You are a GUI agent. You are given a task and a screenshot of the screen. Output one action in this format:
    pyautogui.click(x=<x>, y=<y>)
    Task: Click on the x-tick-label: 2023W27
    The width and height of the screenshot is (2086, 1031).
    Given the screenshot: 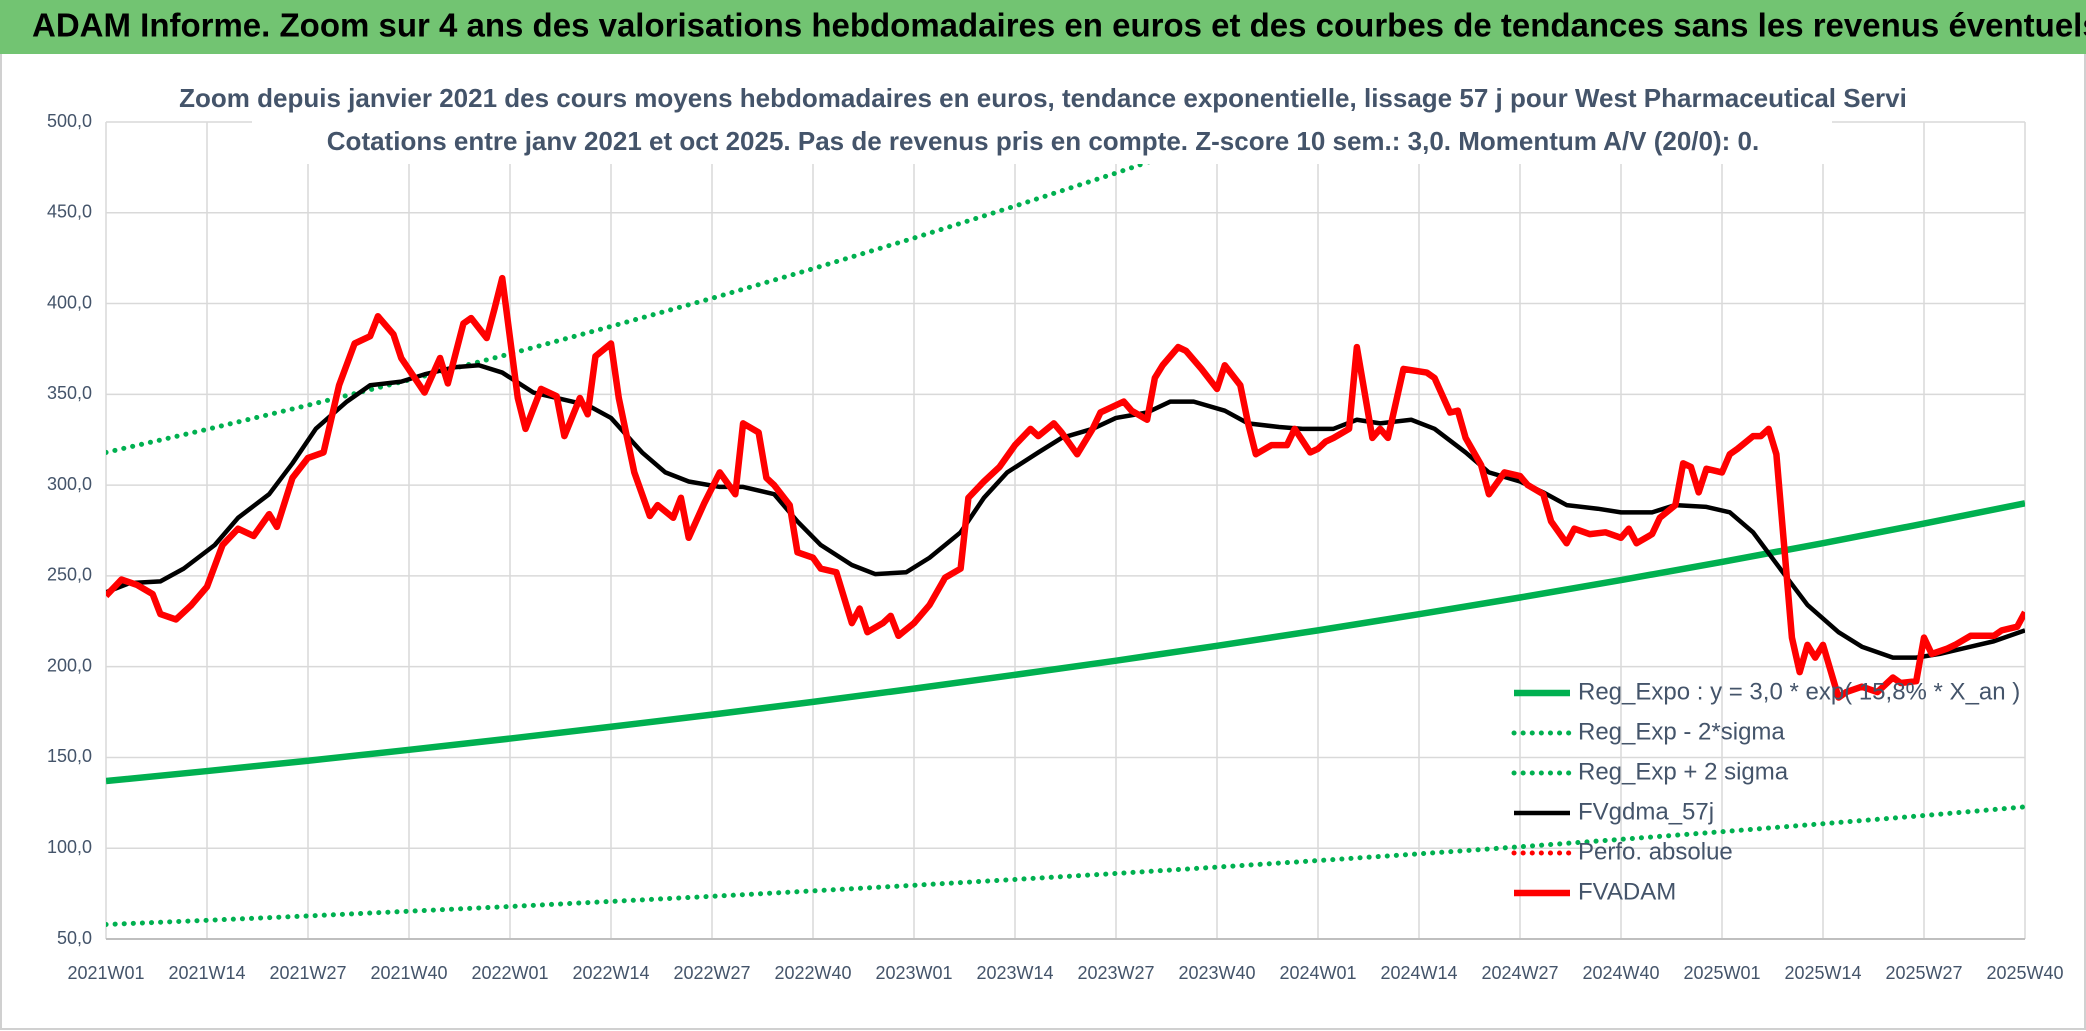 What is the action you would take?
    pyautogui.click(x=1115, y=973)
    